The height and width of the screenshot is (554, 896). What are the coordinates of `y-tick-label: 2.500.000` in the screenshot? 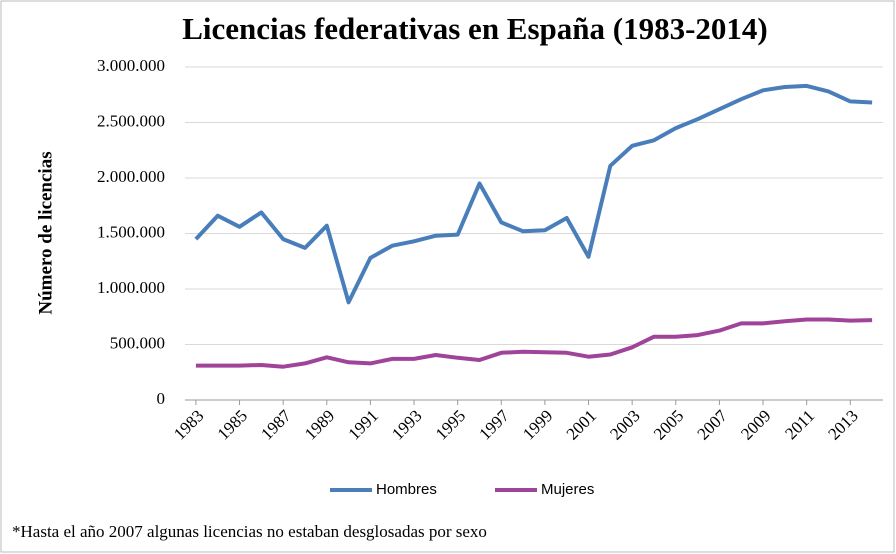 It's located at (131, 120).